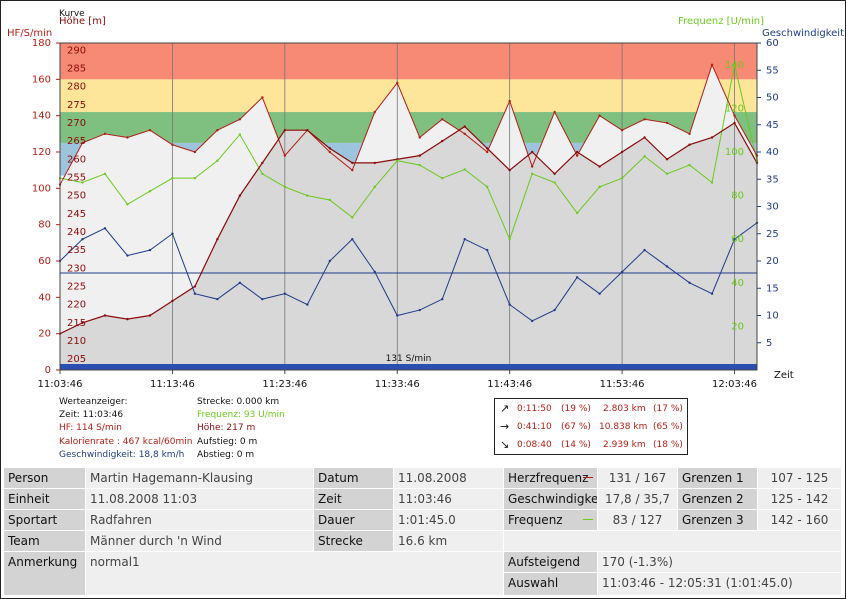 Image resolution: width=846 pixels, height=599 pixels. What do you see at coordinates (295, 574) in the screenshot?
I see `anmerkung-value: normal1` at bounding box center [295, 574].